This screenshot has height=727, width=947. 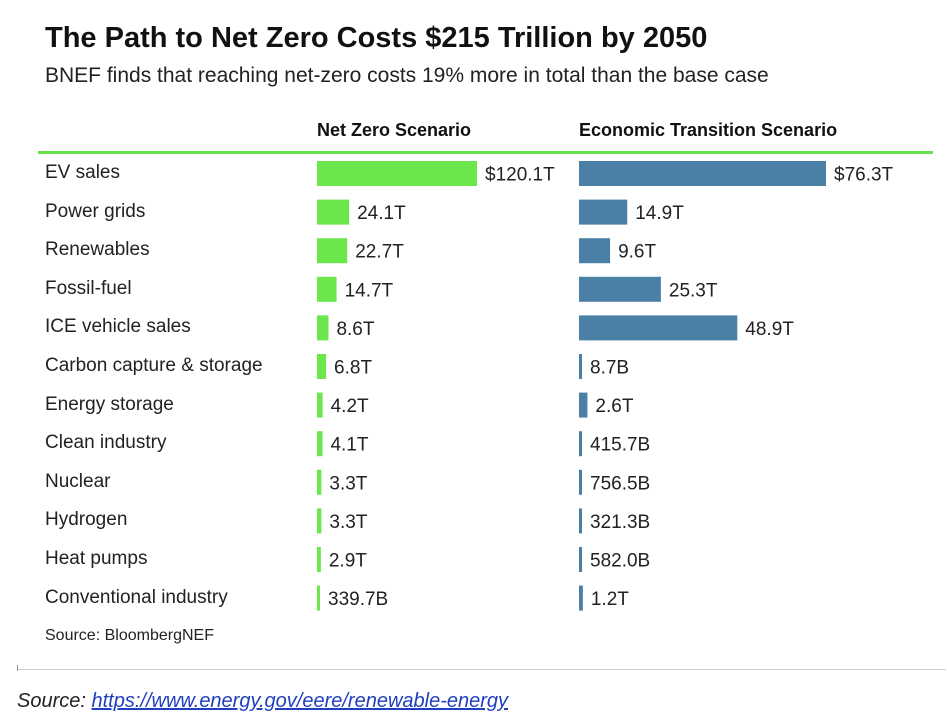 What do you see at coordinates (17, 668) in the screenshot?
I see `bottom-divider-tick` at bounding box center [17, 668].